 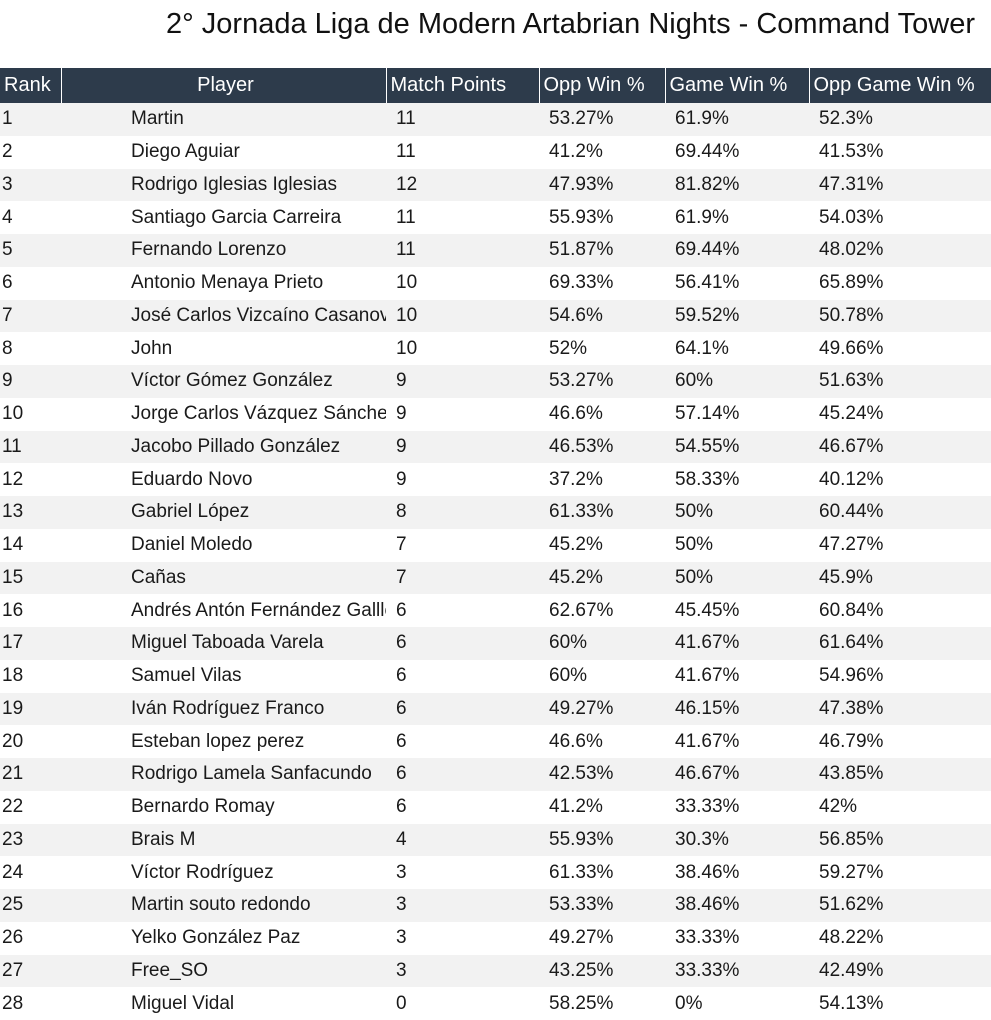 I want to click on table-row: 12 Eduardo Novo 9 37.2% 58.33% 40.12%, so click(x=495, y=479).